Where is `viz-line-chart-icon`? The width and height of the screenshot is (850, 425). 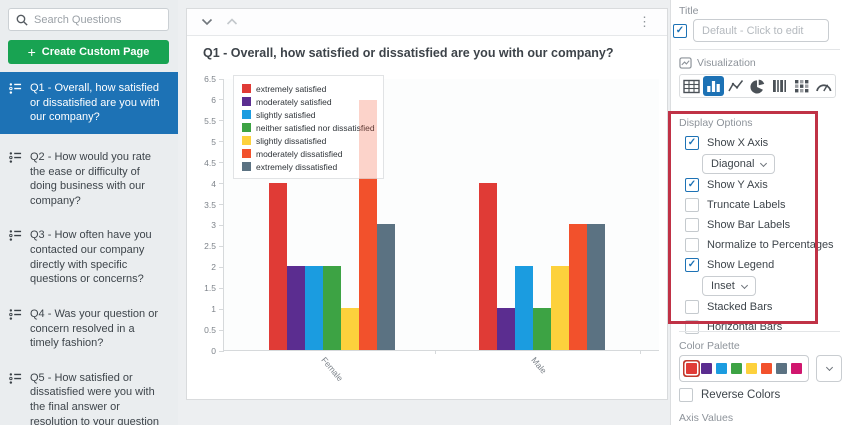
viz-line-chart-icon is located at coordinates (735, 86).